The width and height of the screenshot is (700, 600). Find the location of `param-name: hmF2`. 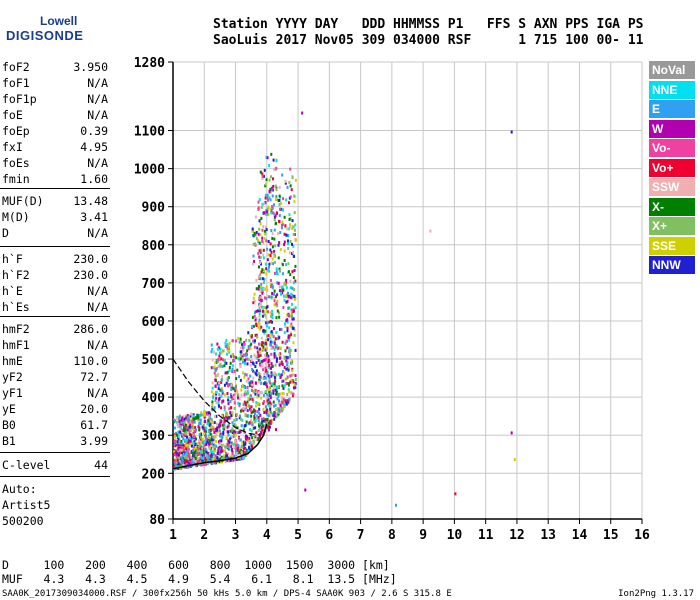

param-name: hmF2 is located at coordinates (16, 329).